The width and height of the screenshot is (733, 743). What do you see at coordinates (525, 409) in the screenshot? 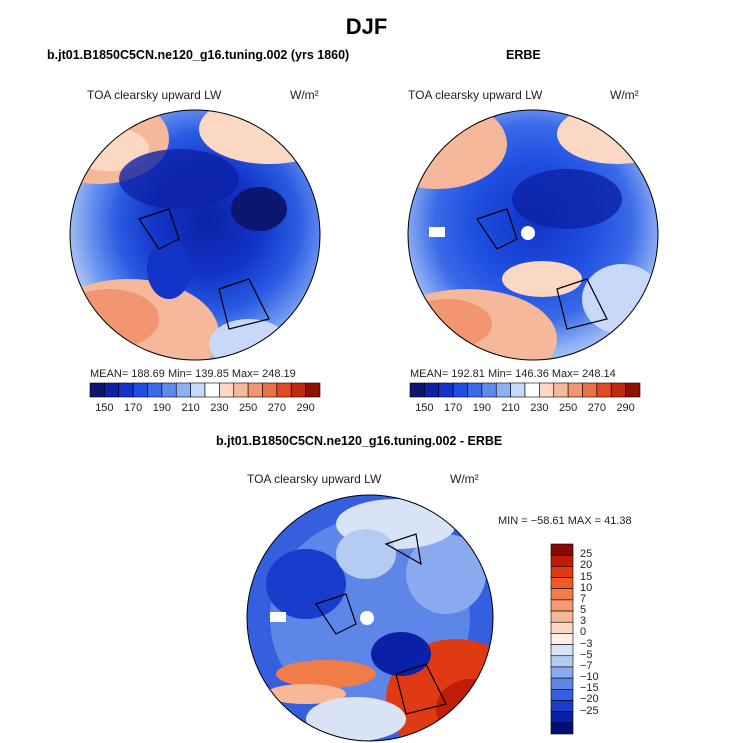
I see `panel-2-colorbar-ticks: 150 170 190 210 230 250 270 290` at bounding box center [525, 409].